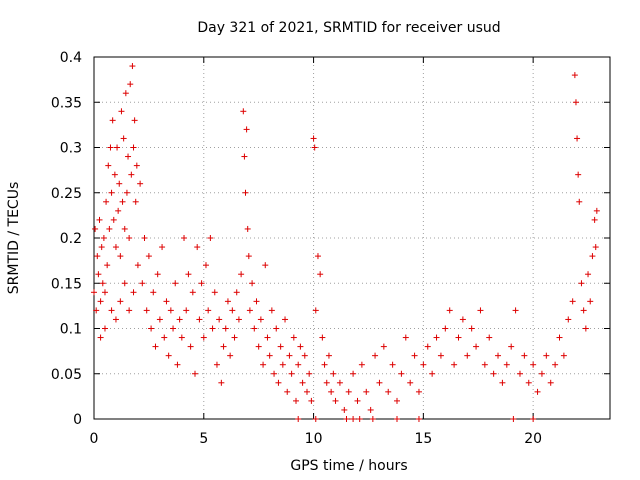 The width and height of the screenshot is (640, 480). I want to click on x-tick-label: 5, so click(203, 439).